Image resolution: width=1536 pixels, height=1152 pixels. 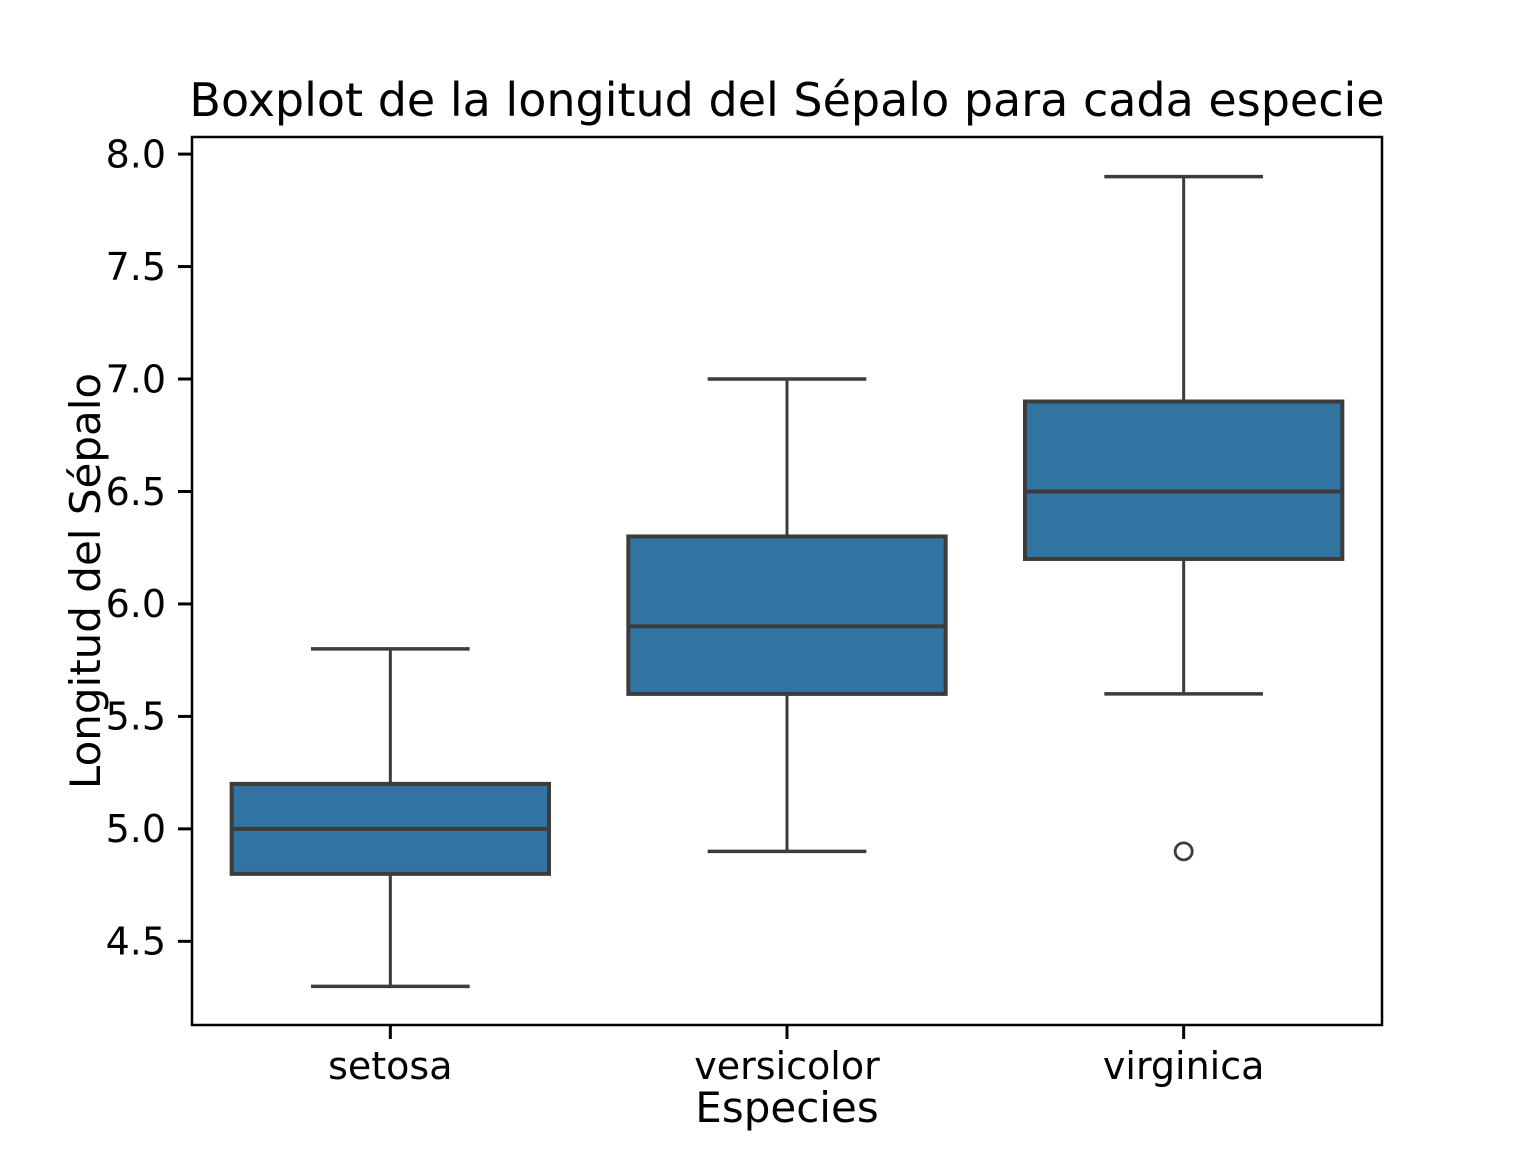 I want to click on box-versicolor, so click(x=787, y=615).